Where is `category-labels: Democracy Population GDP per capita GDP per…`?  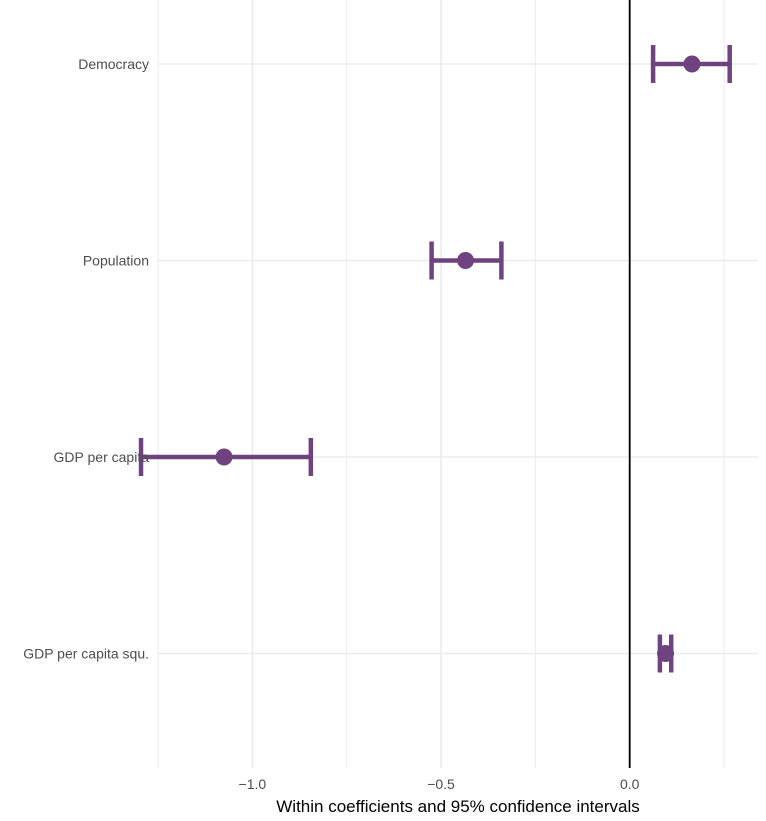 category-labels: Democracy Population GDP per capita GDP per… is located at coordinates (86, 359).